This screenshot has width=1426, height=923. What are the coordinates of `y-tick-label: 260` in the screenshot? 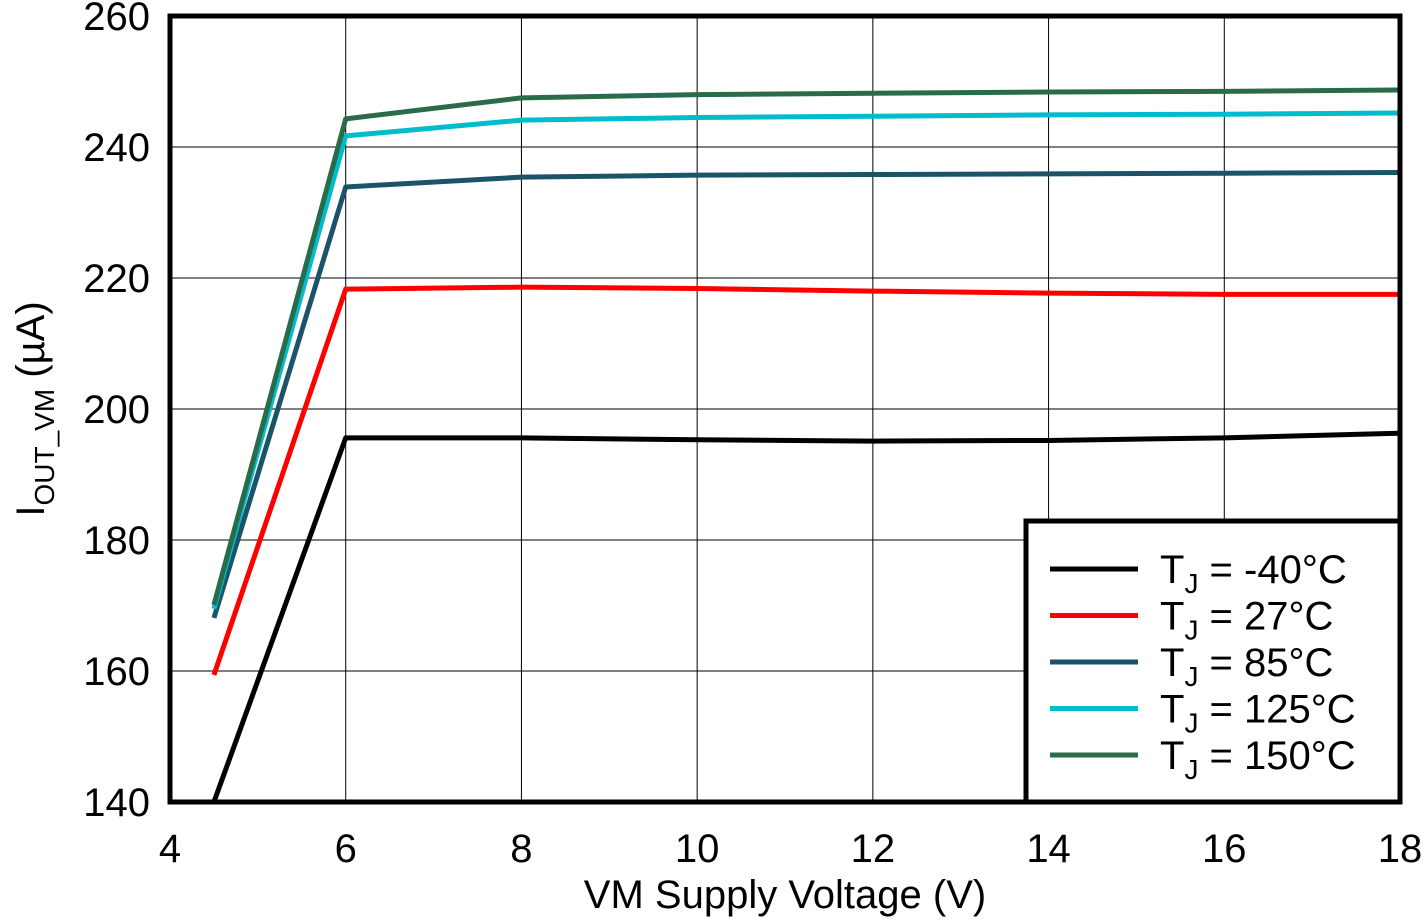 It's located at (116, 19).